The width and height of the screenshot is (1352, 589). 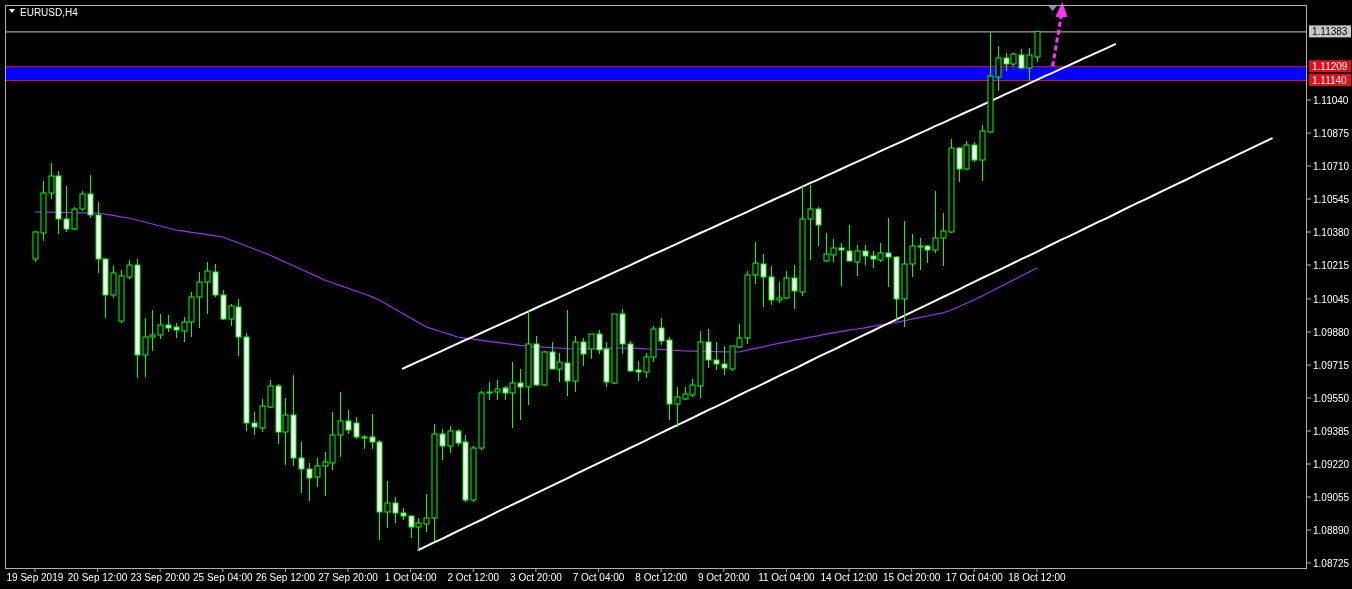 I want to click on x-tick-label: 26 Sep 12:00, so click(x=285, y=577).